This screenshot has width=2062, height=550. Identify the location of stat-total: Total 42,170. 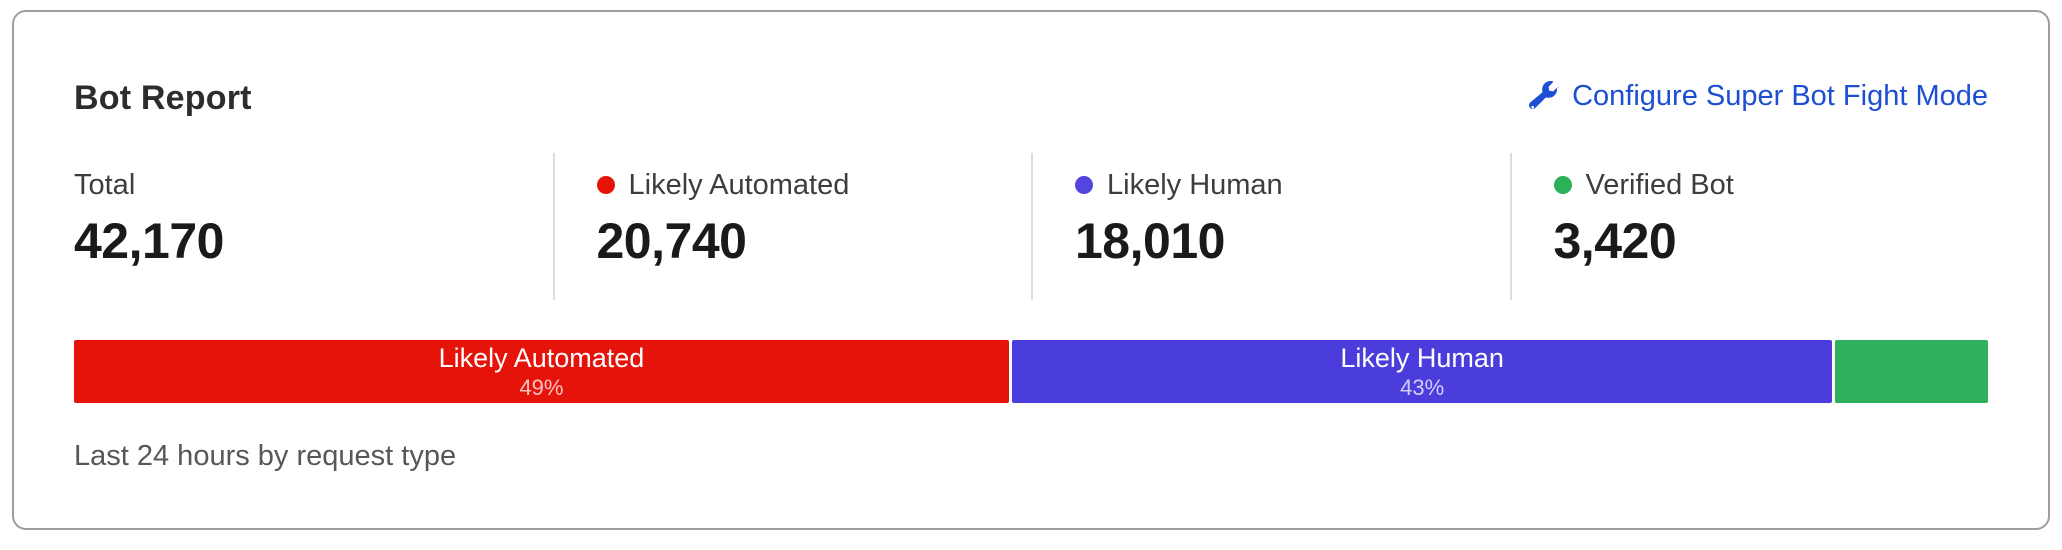
(313, 226).